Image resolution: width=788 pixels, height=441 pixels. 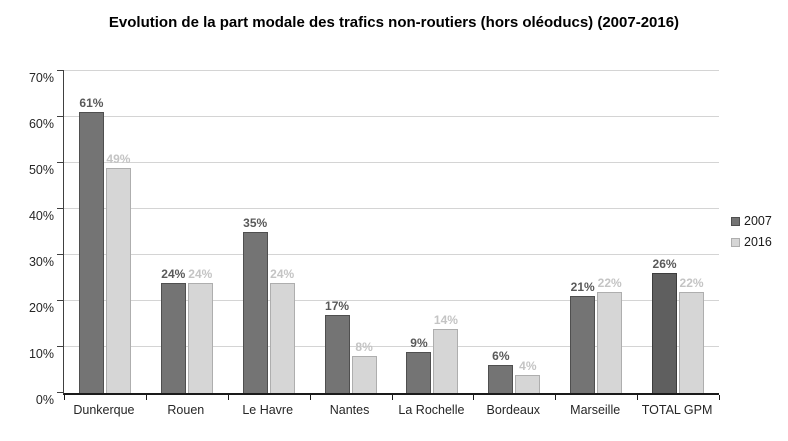 I want to click on bar-2007: 9%, so click(x=419, y=364).